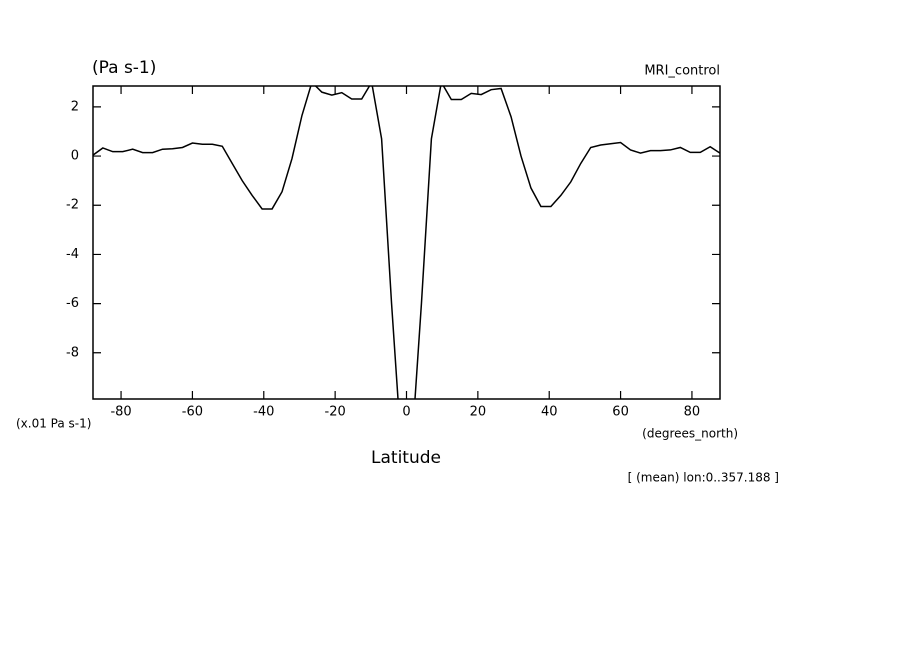 The image size is (904, 654). I want to click on x-tick-label: -80, so click(120, 412).